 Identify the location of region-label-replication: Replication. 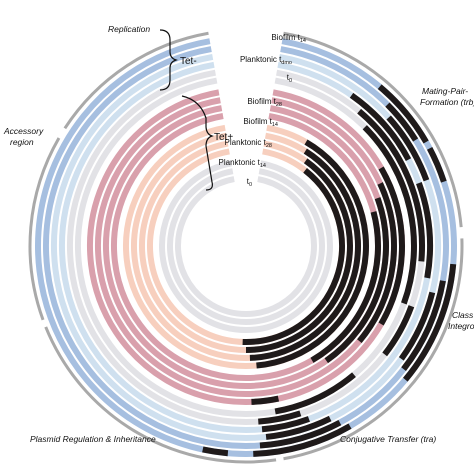
(129, 29).